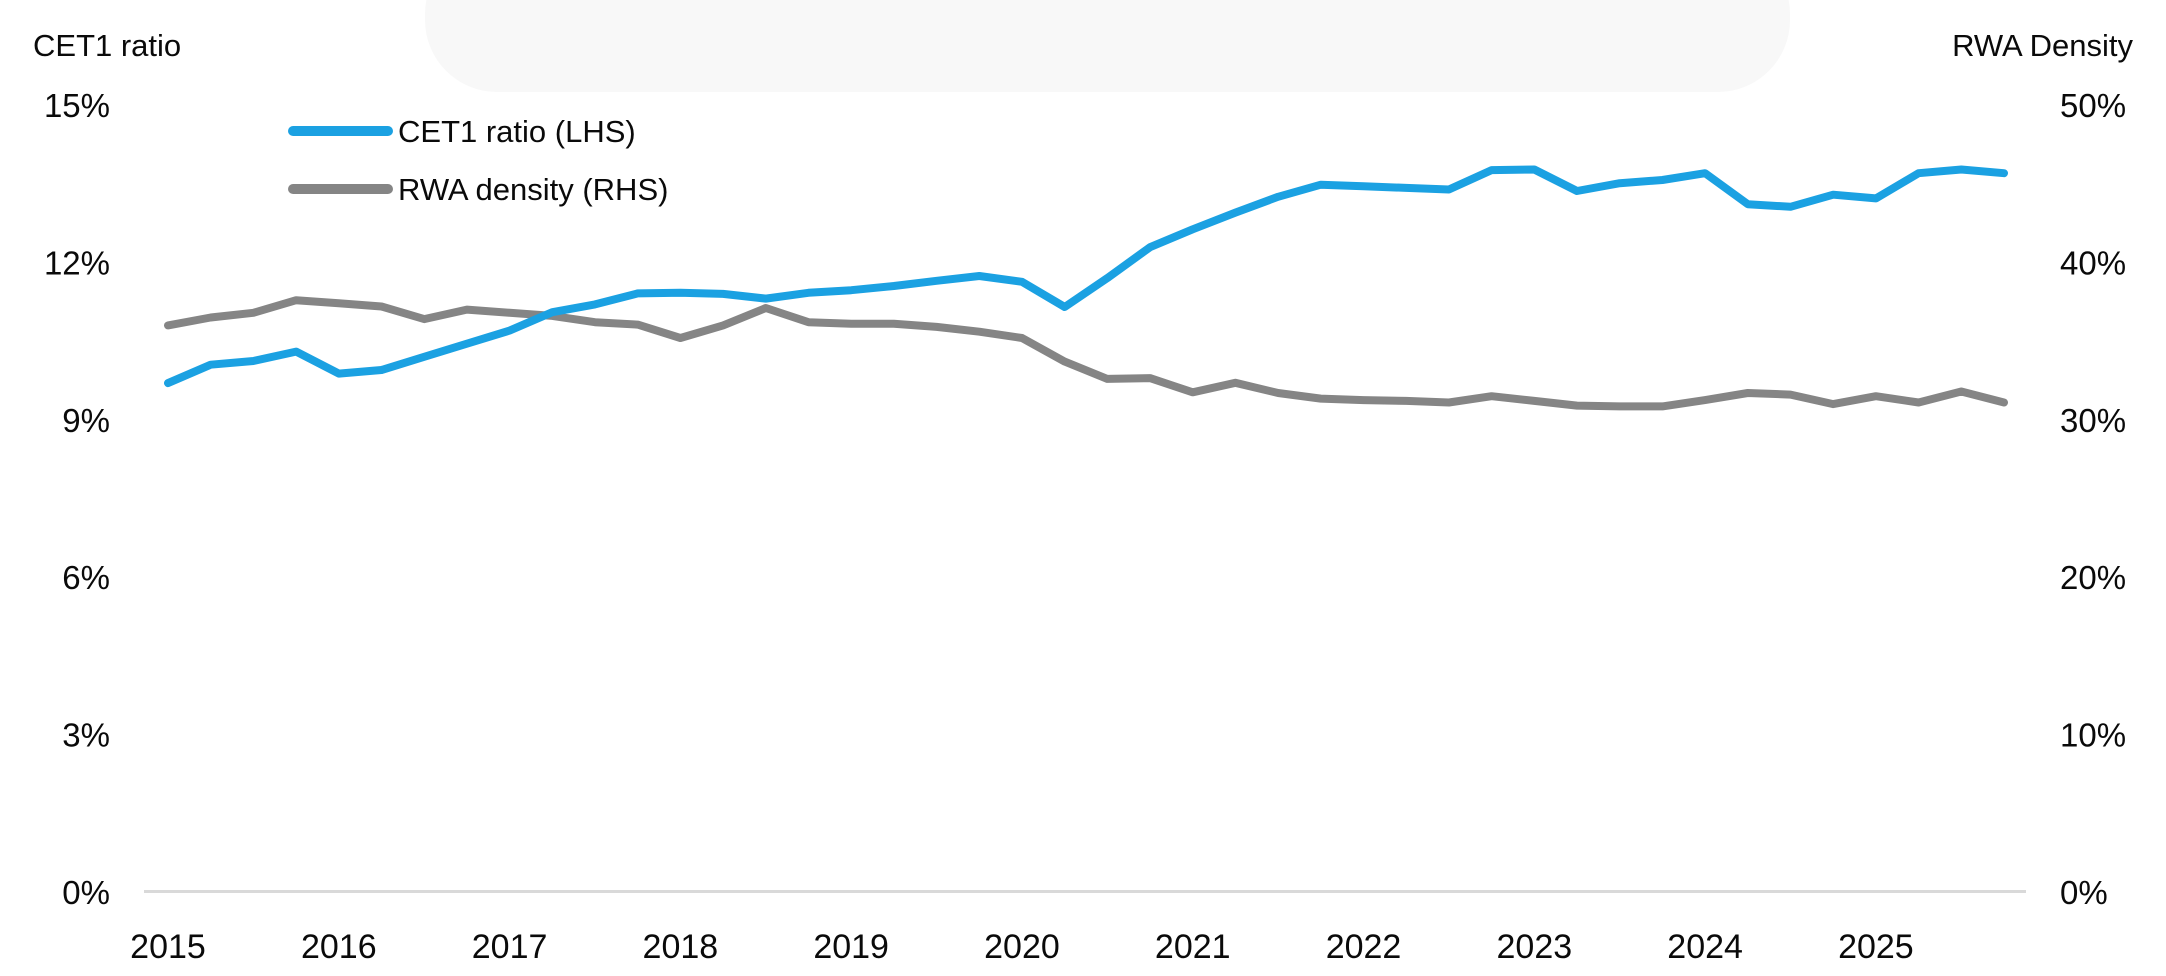  What do you see at coordinates (168, 947) in the screenshot?
I see `x-axis-year-label: 2015` at bounding box center [168, 947].